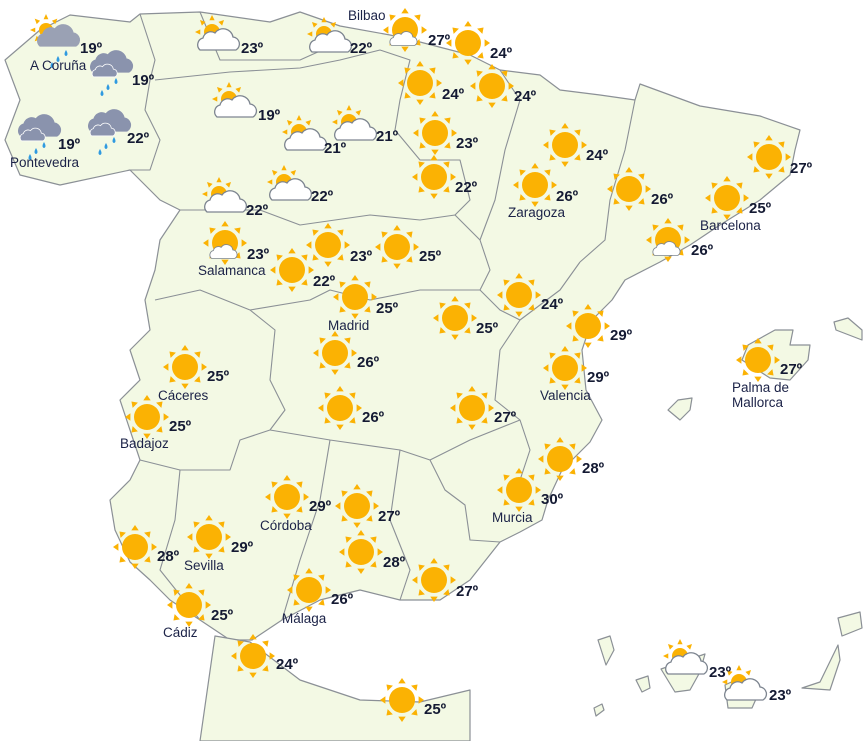  I want to click on city-label: A Coruña, so click(58, 65).